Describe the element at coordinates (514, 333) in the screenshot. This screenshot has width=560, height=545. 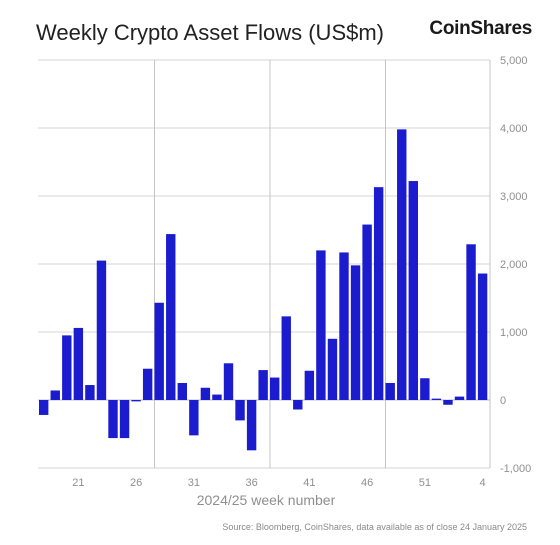
I see `y-tick-label: 1,000` at that location.